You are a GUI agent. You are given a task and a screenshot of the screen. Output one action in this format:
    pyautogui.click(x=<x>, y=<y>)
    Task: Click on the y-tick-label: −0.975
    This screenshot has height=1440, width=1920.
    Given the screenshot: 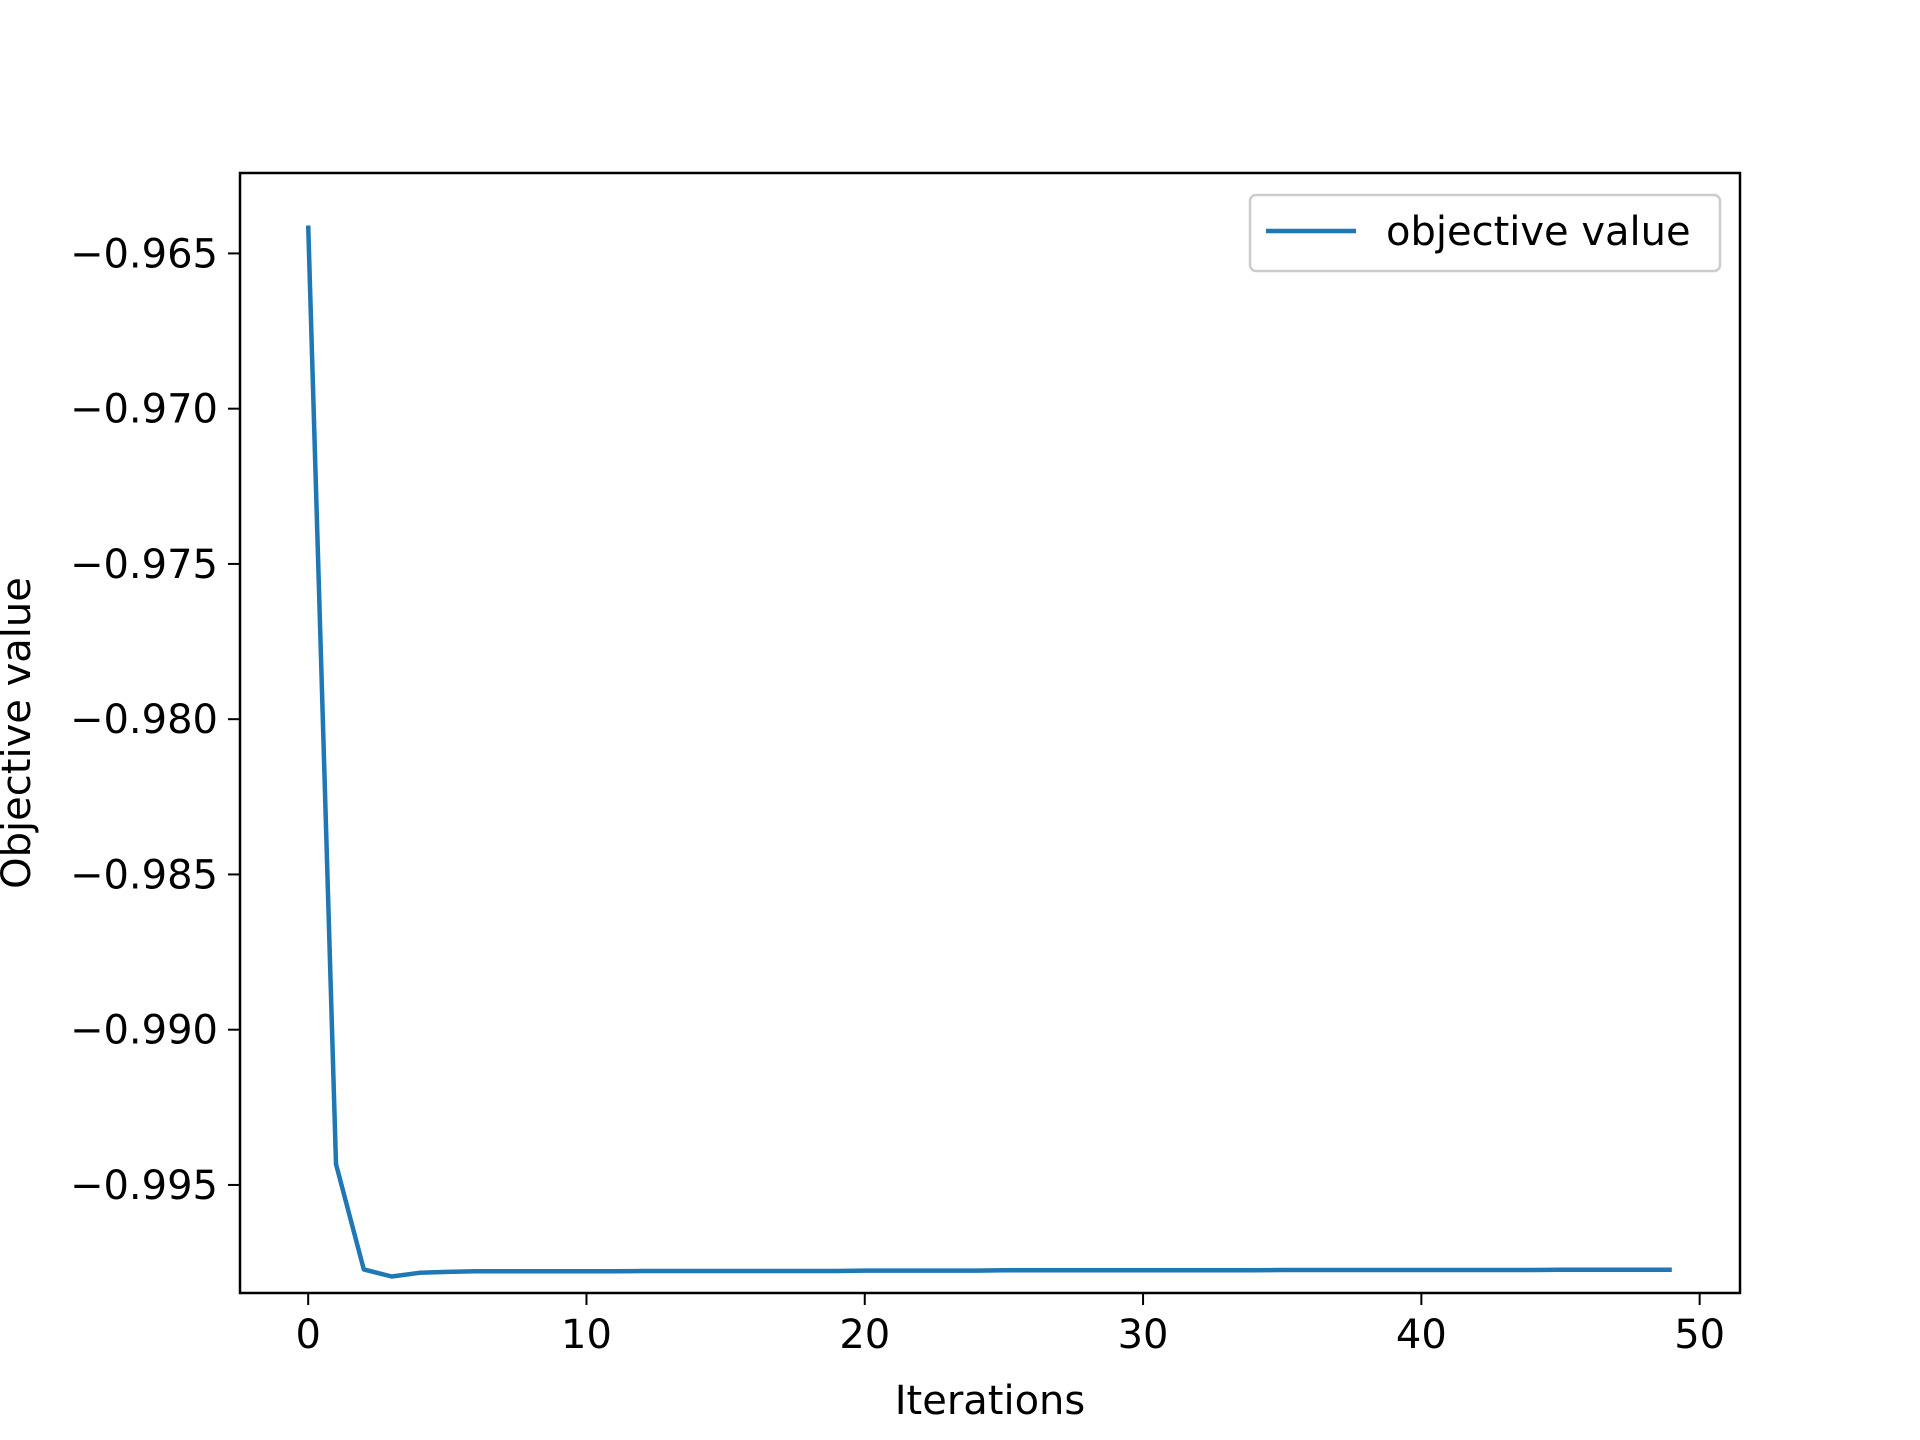 What is the action you would take?
    pyautogui.click(x=144, y=565)
    